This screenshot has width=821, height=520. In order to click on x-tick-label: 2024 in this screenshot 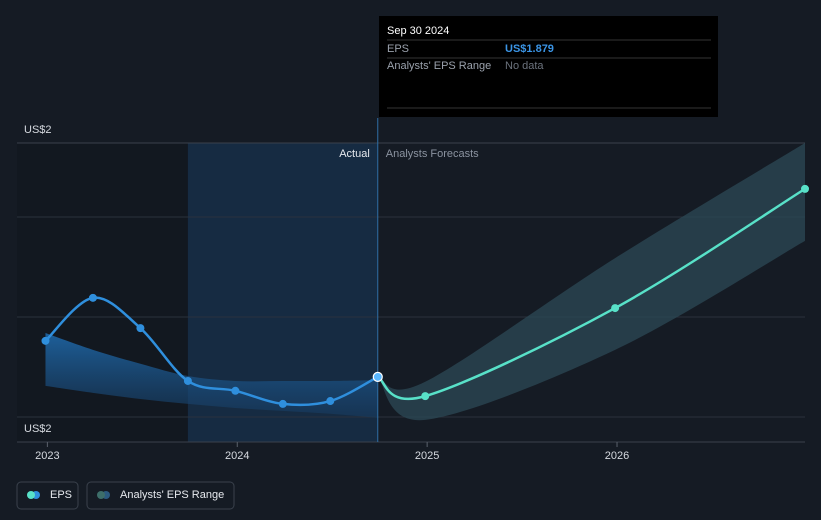, I will do `click(237, 456)`.